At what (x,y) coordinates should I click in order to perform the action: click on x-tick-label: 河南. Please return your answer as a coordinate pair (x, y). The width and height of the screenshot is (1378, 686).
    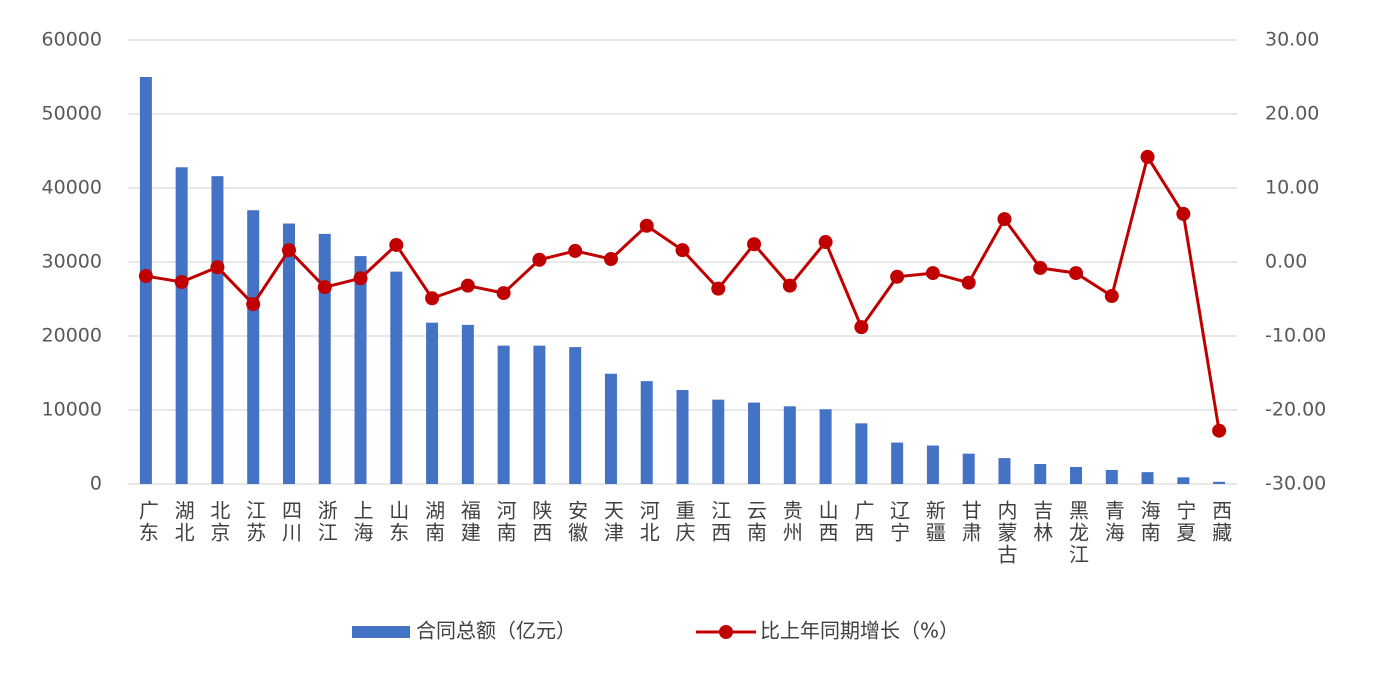
    Looking at the image, I should click on (505, 522).